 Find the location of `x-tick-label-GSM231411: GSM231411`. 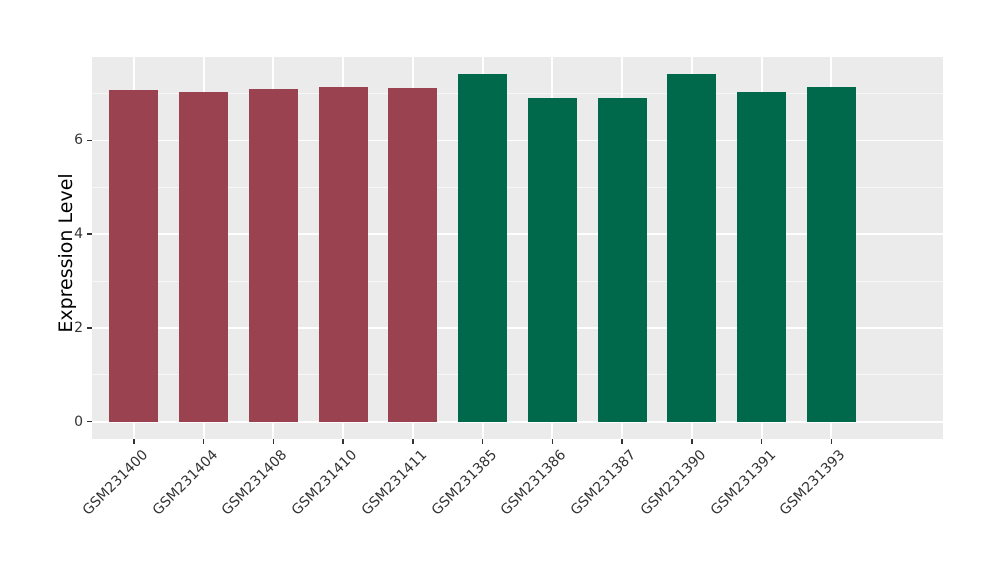

x-tick-label-GSM231411: GSM231411 is located at coordinates (394, 483).